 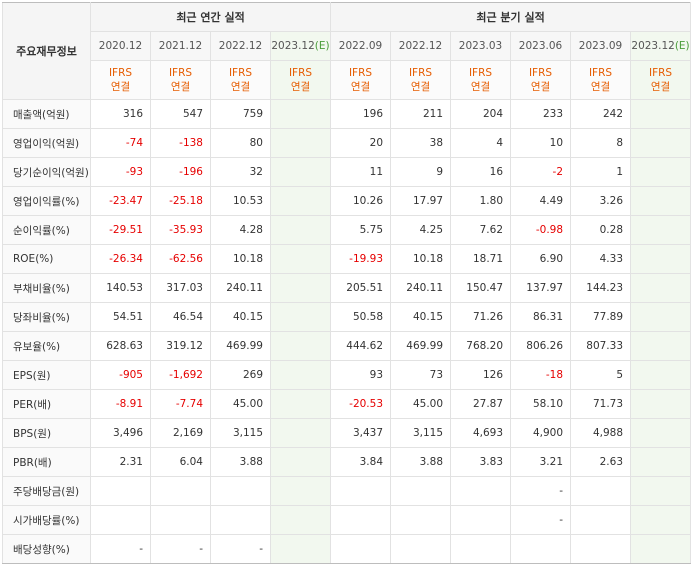 I want to click on value-cell: 317.03, so click(x=180, y=288).